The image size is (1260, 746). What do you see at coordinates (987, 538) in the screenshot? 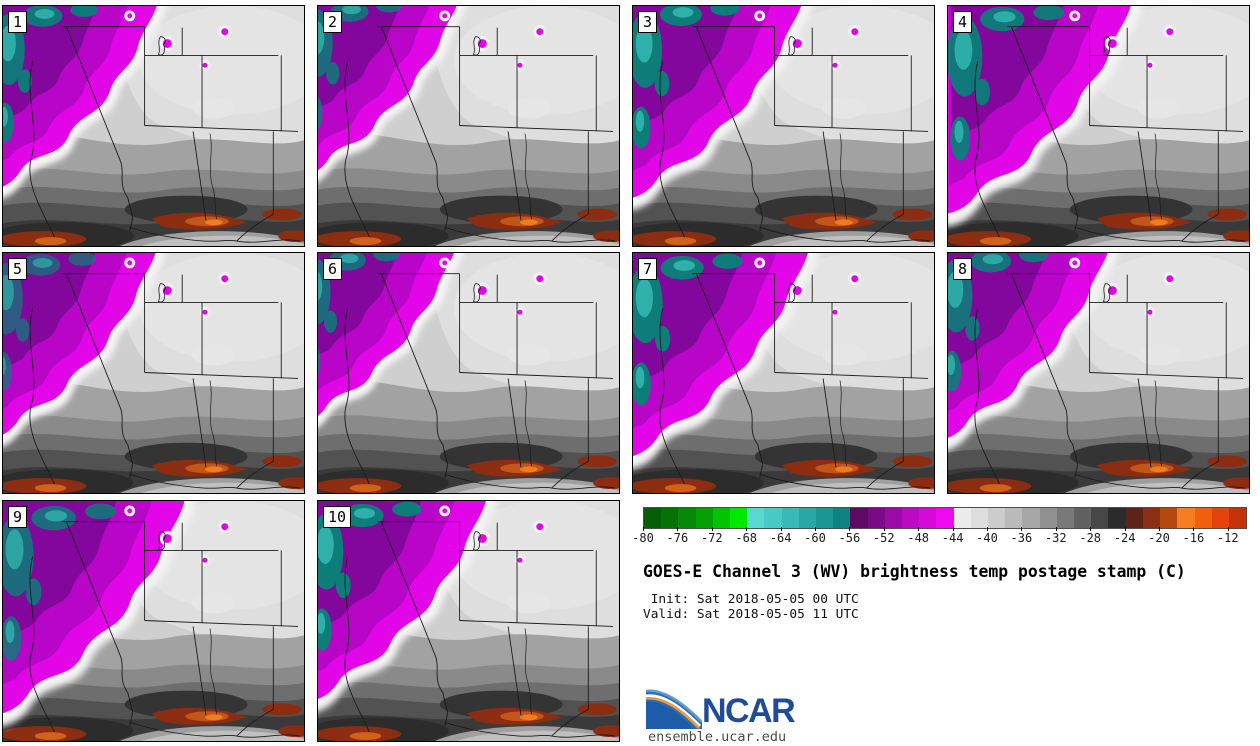
I see `colorbar-tick-label: -40` at bounding box center [987, 538].